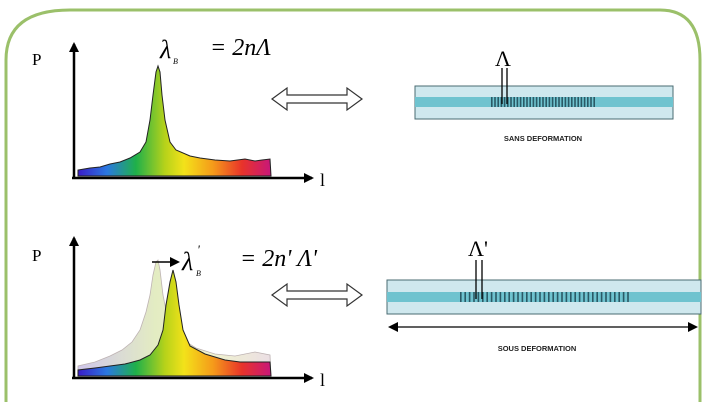 This screenshot has width=706, height=406. What do you see at coordinates (165, 49) in the screenshot?
I see `top-formula-lambda: λ` at bounding box center [165, 49].